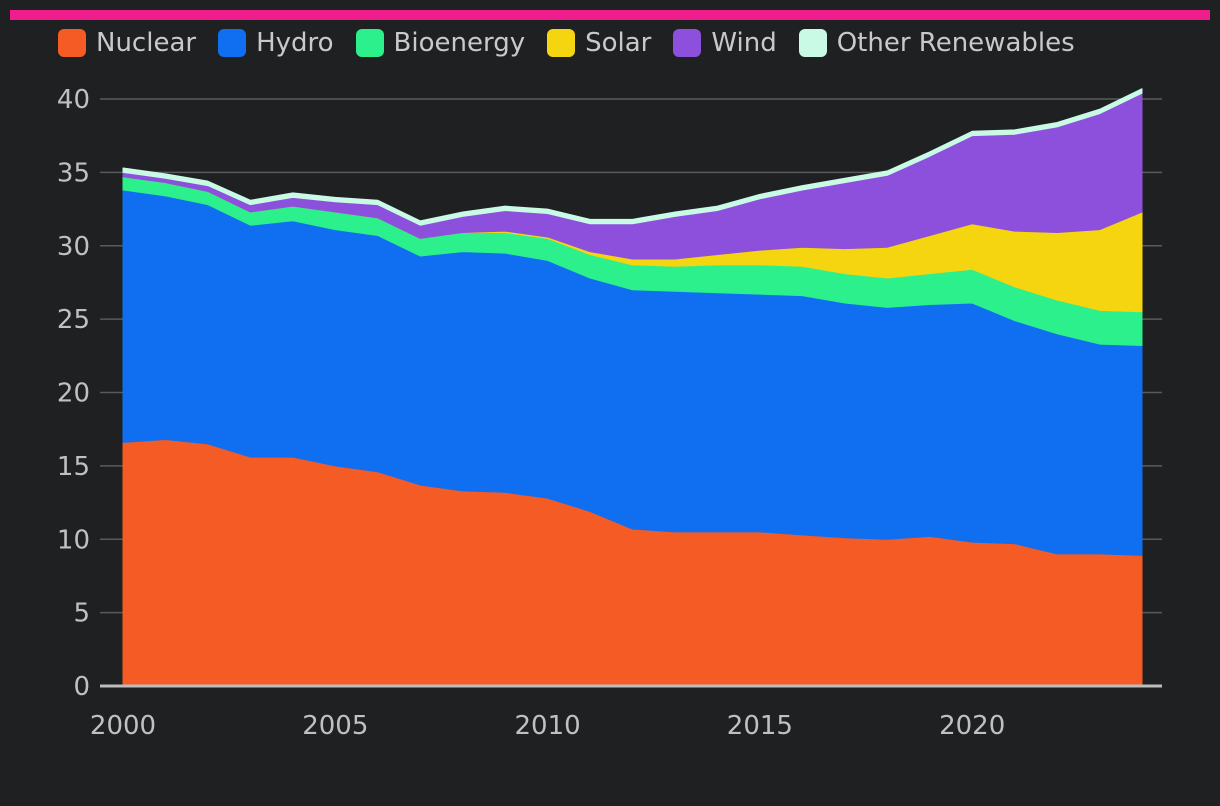  What do you see at coordinates (72, 43) in the screenshot?
I see `legend-swatch-nuclear` at bounding box center [72, 43].